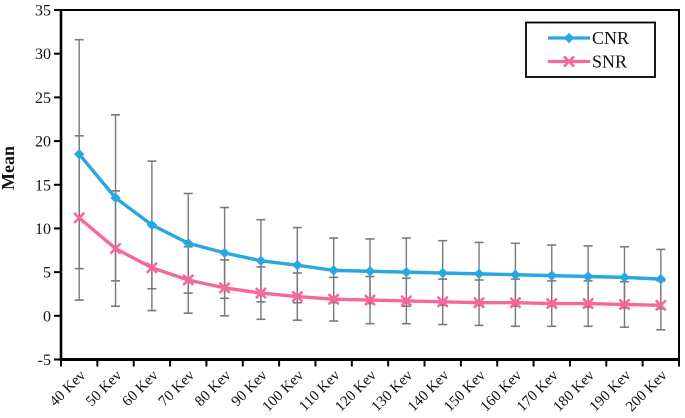 Image resolution: width=685 pixels, height=418 pixels. I want to click on y-tick-label: -5, so click(44, 360).